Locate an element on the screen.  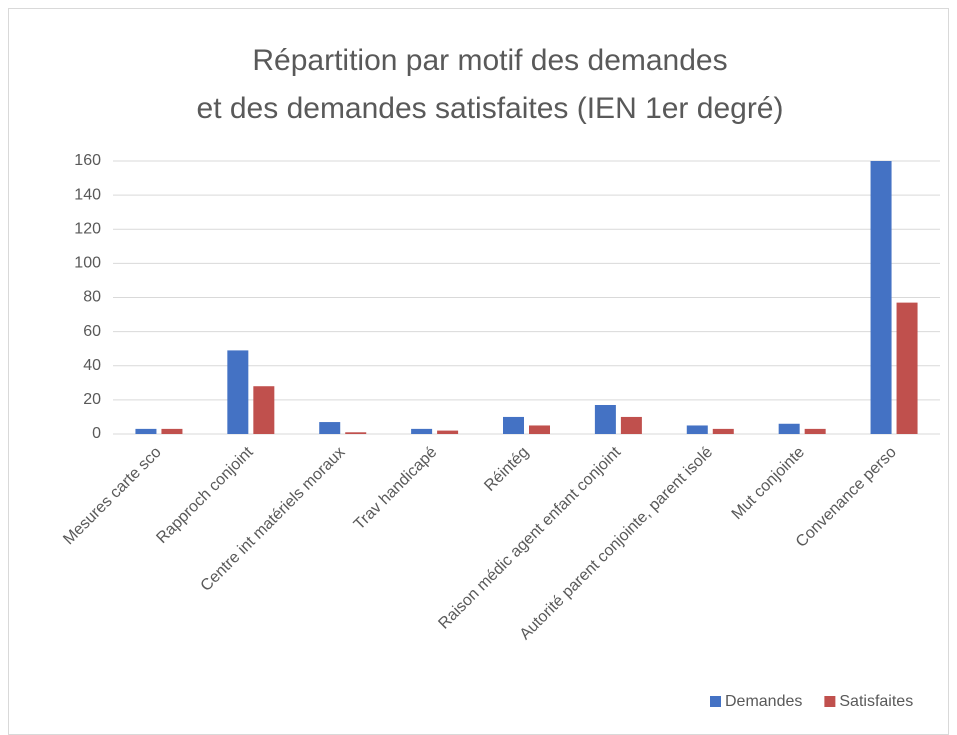
y-tick-label: 100 is located at coordinates (87, 263).